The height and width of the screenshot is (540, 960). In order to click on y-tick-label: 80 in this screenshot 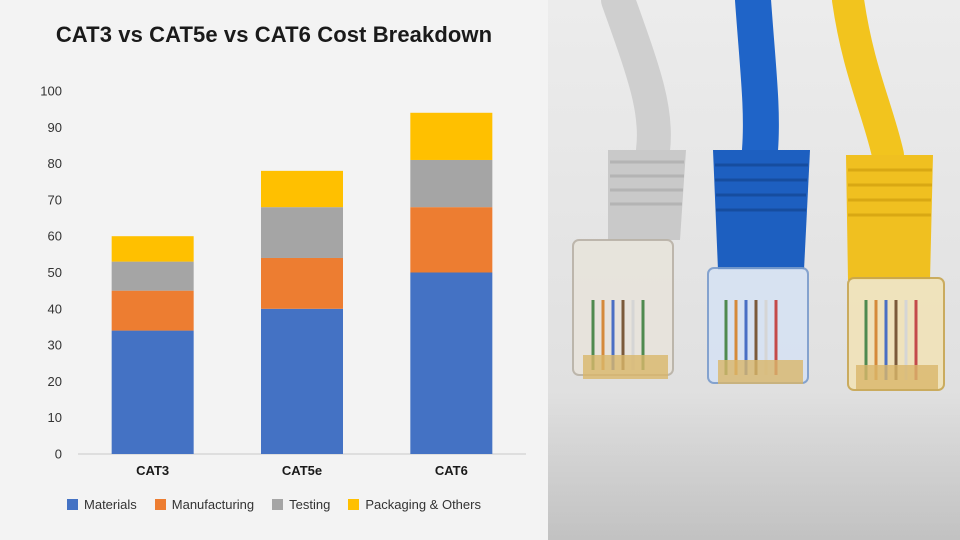, I will do `click(55, 163)`.